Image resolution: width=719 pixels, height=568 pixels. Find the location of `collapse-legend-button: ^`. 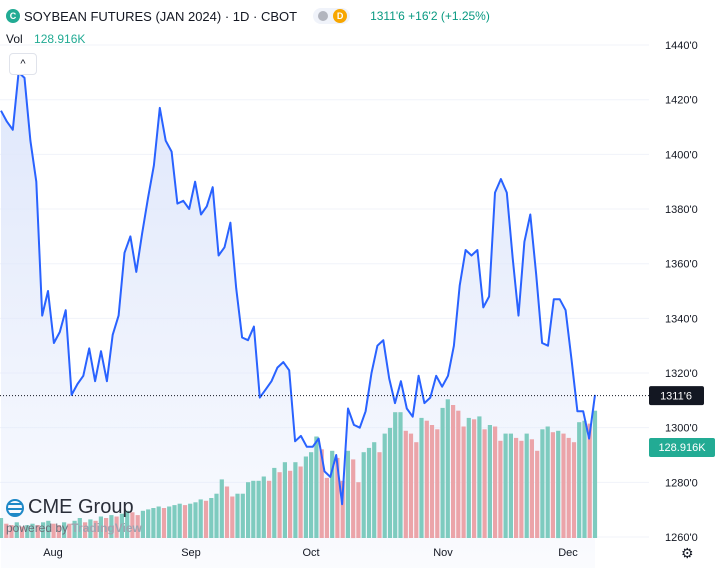

collapse-legend-button: ^ is located at coordinates (23, 64).